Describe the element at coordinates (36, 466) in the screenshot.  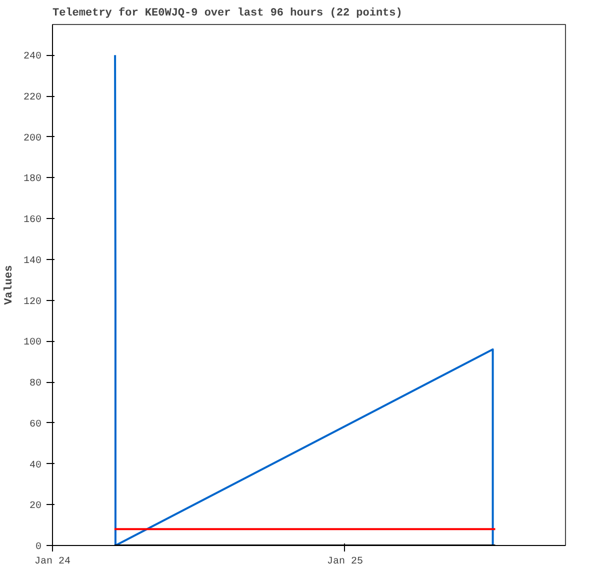
I see `y-tick-label: 40` at that location.